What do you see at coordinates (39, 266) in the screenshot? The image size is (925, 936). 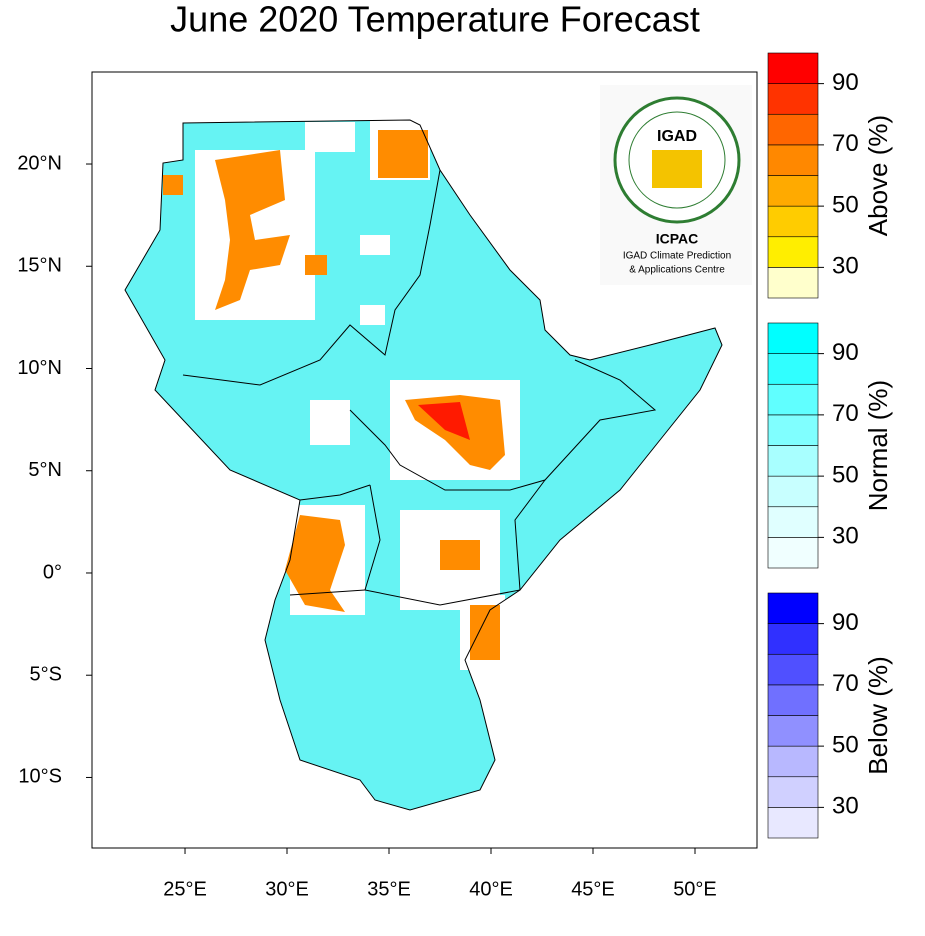 I see `y-tick-label: 15°N` at bounding box center [39, 266].